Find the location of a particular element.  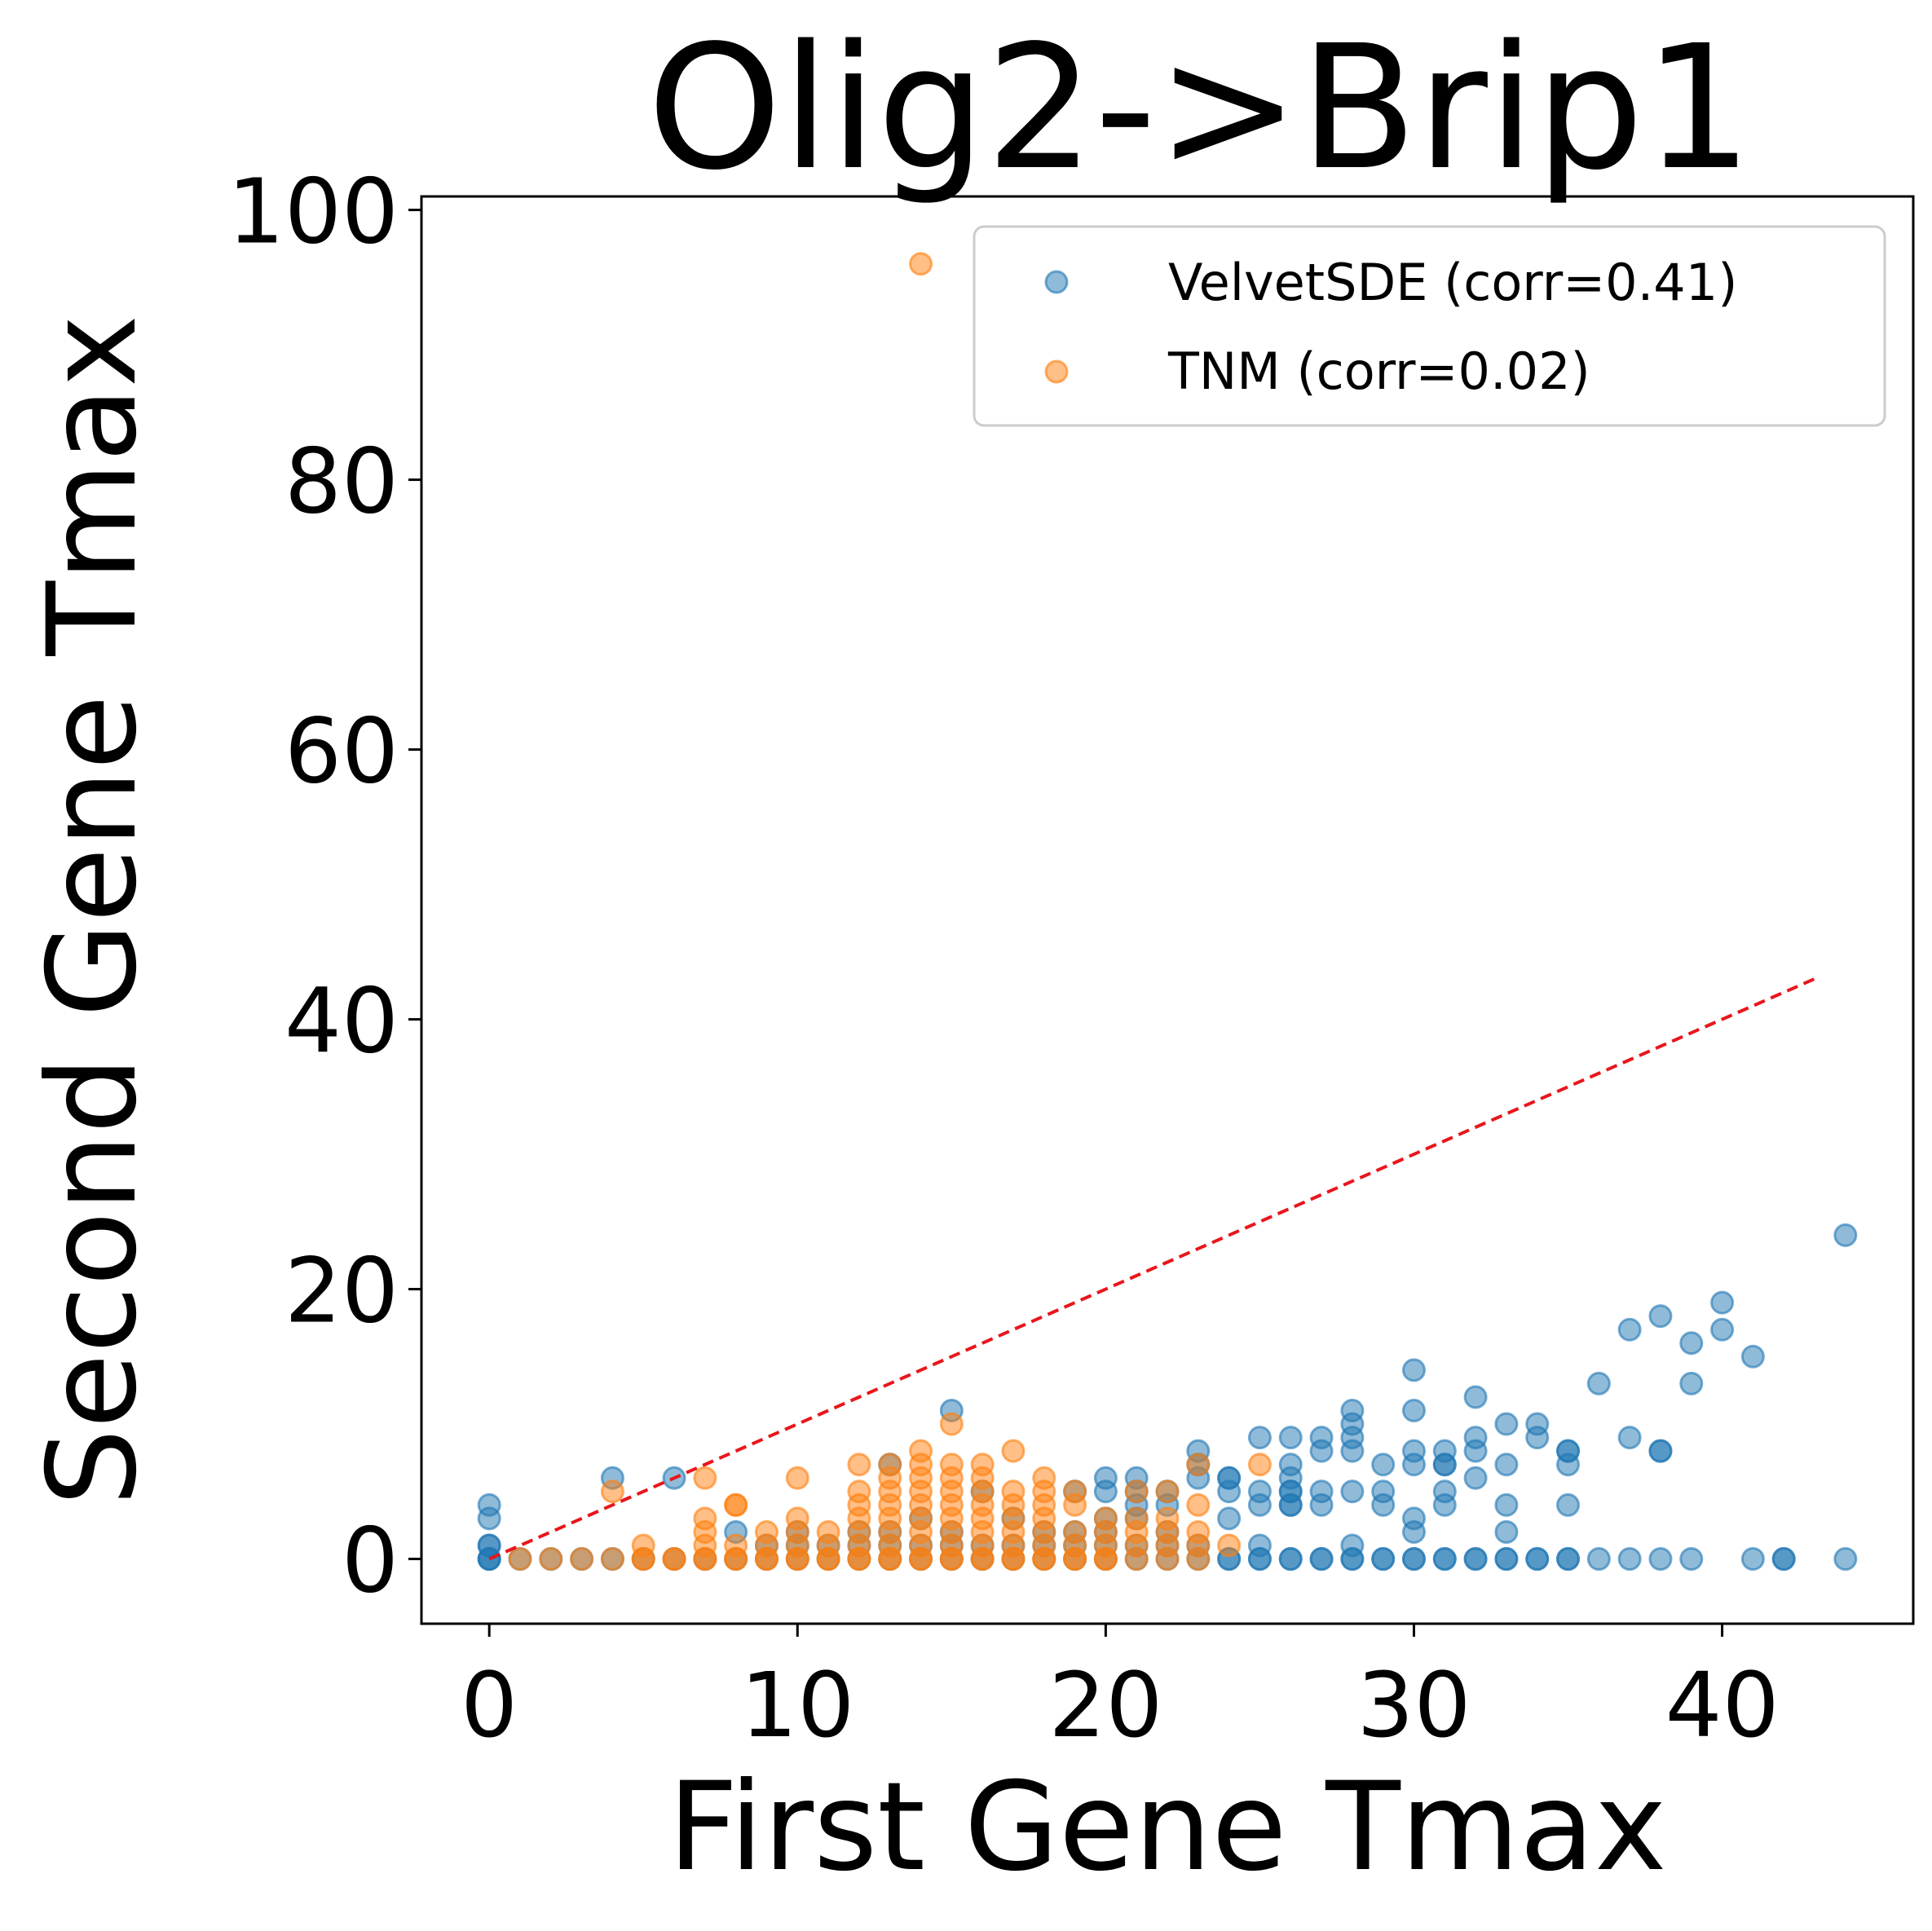

x-axis: 0 10 20 30 40 is located at coordinates (1120, 1690).